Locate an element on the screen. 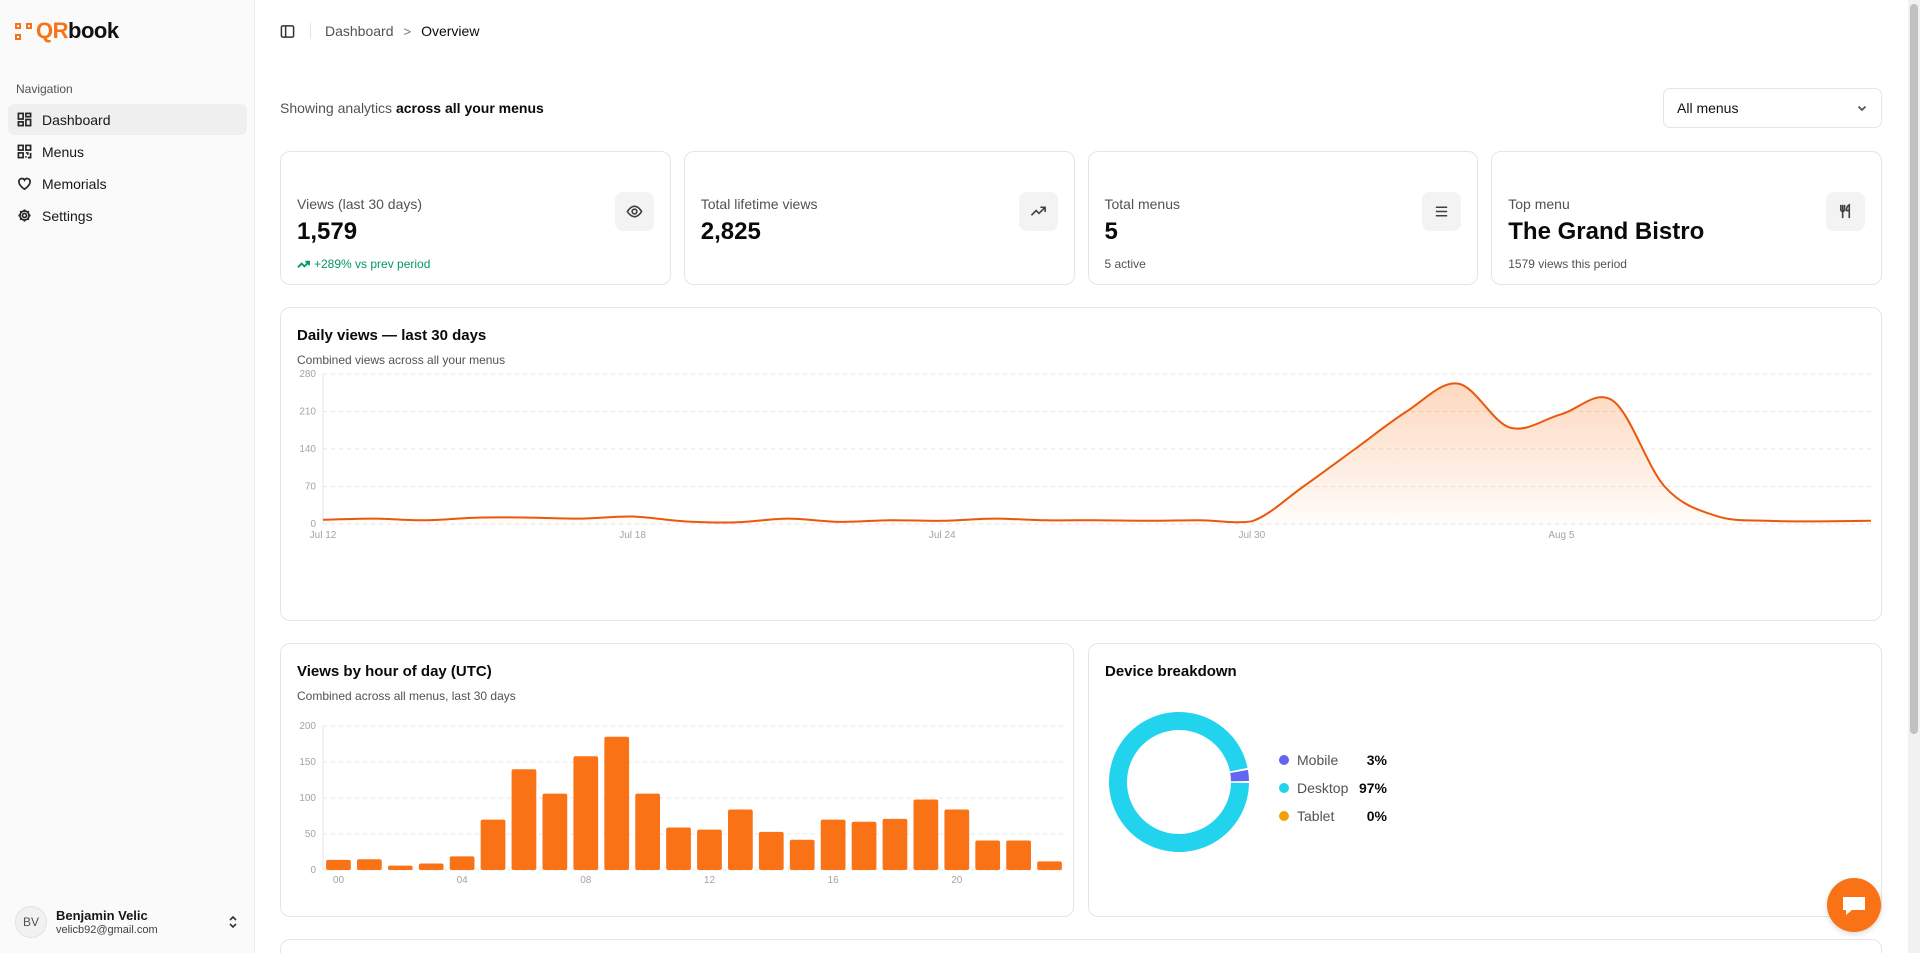 Image resolution: width=1920 pixels, height=953 pixels. sidebar-toggle-button is located at coordinates (287, 31).